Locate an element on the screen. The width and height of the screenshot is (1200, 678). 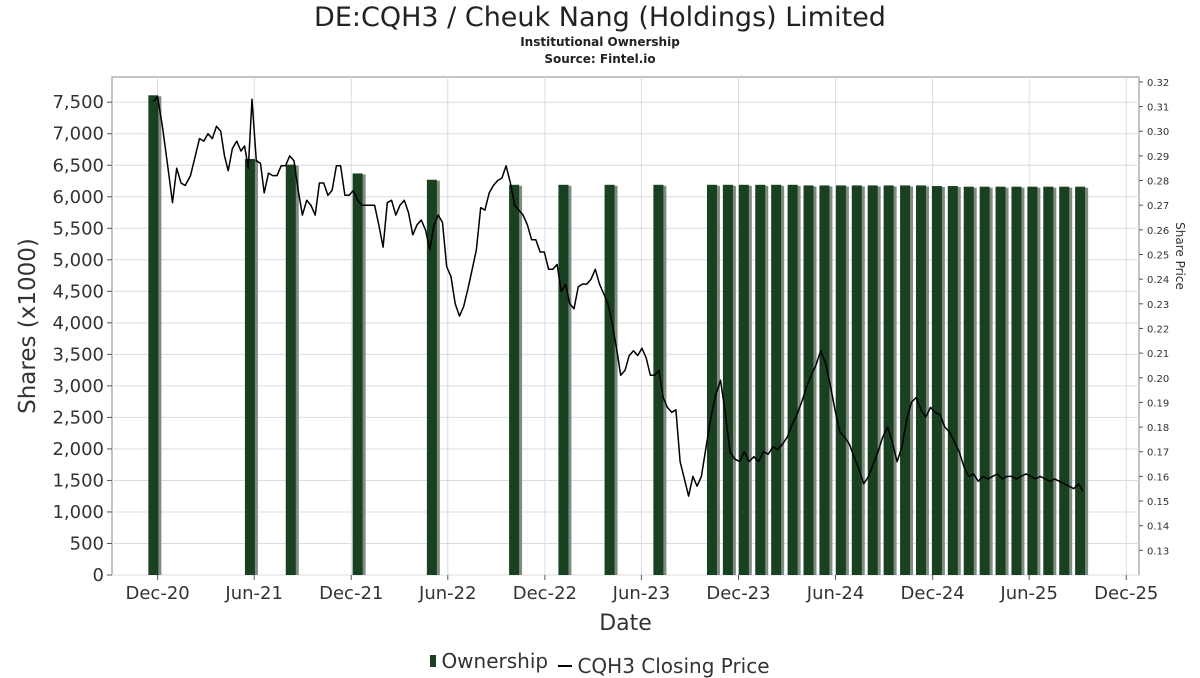
legend-price: CQH3 Closing Price is located at coordinates (664, 666).